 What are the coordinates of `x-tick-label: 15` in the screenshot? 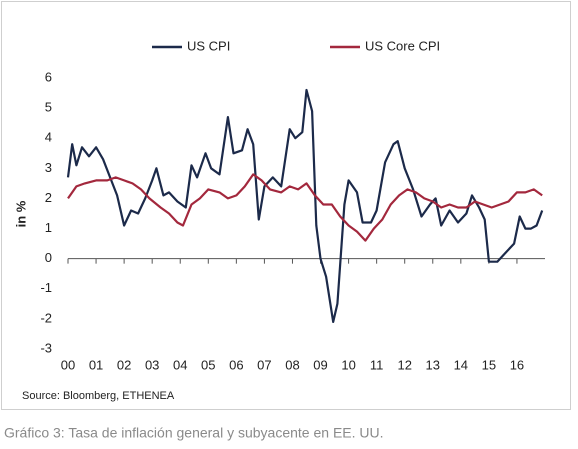 It's located at (489, 364).